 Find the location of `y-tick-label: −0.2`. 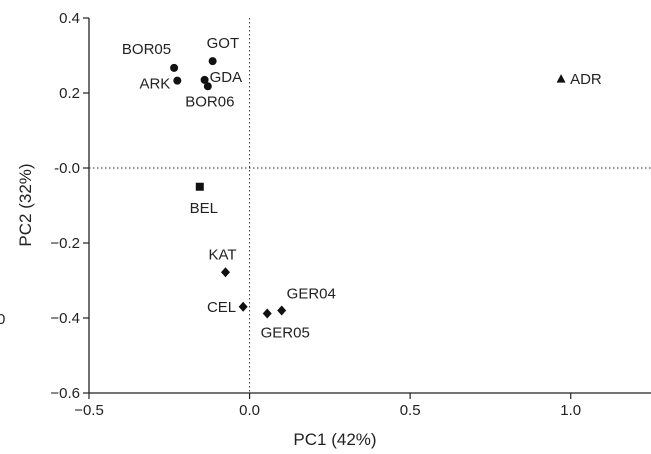

y-tick-label: −0.2 is located at coordinates (65, 243).